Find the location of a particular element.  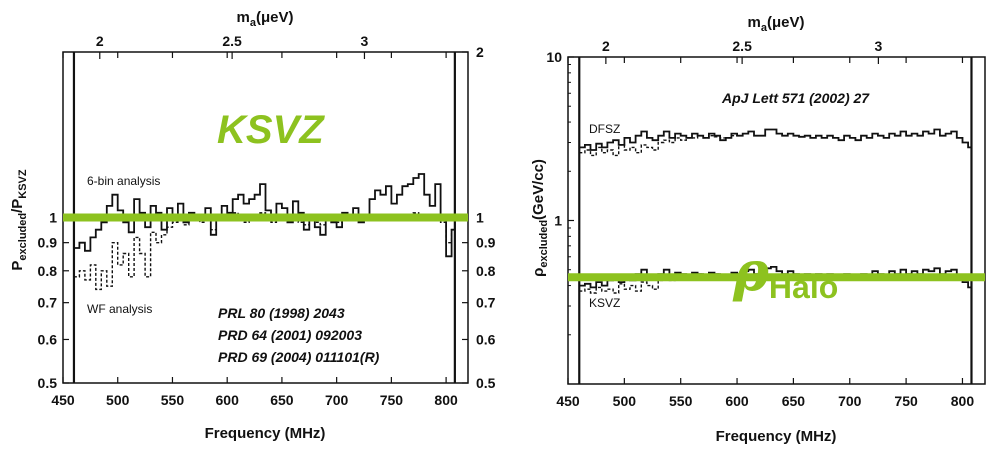

right-y-axis-label: ρexcluded(GeV/cc) is located at coordinates (540, 218).